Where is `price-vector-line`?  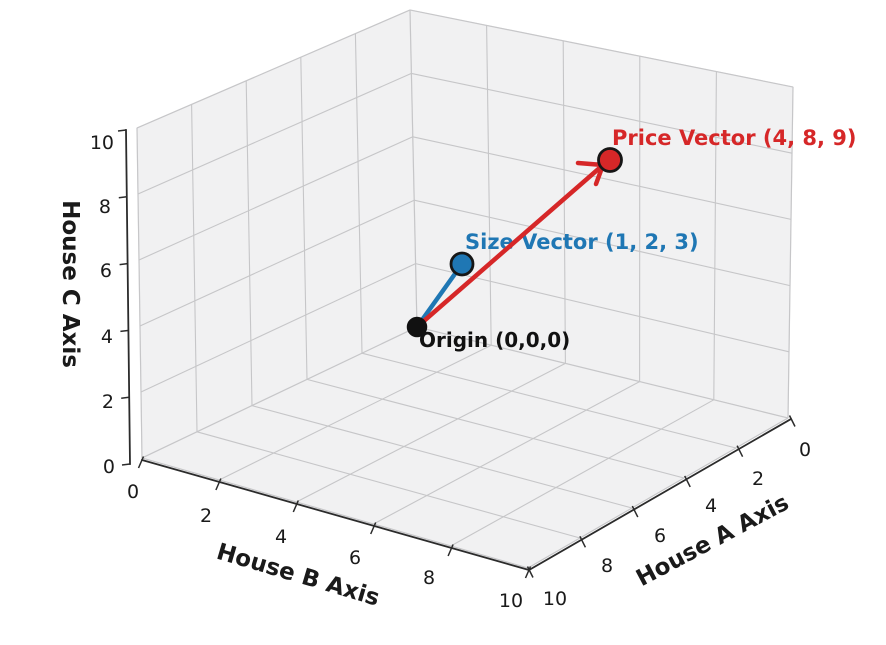
price-vector-line is located at coordinates (510, 246).